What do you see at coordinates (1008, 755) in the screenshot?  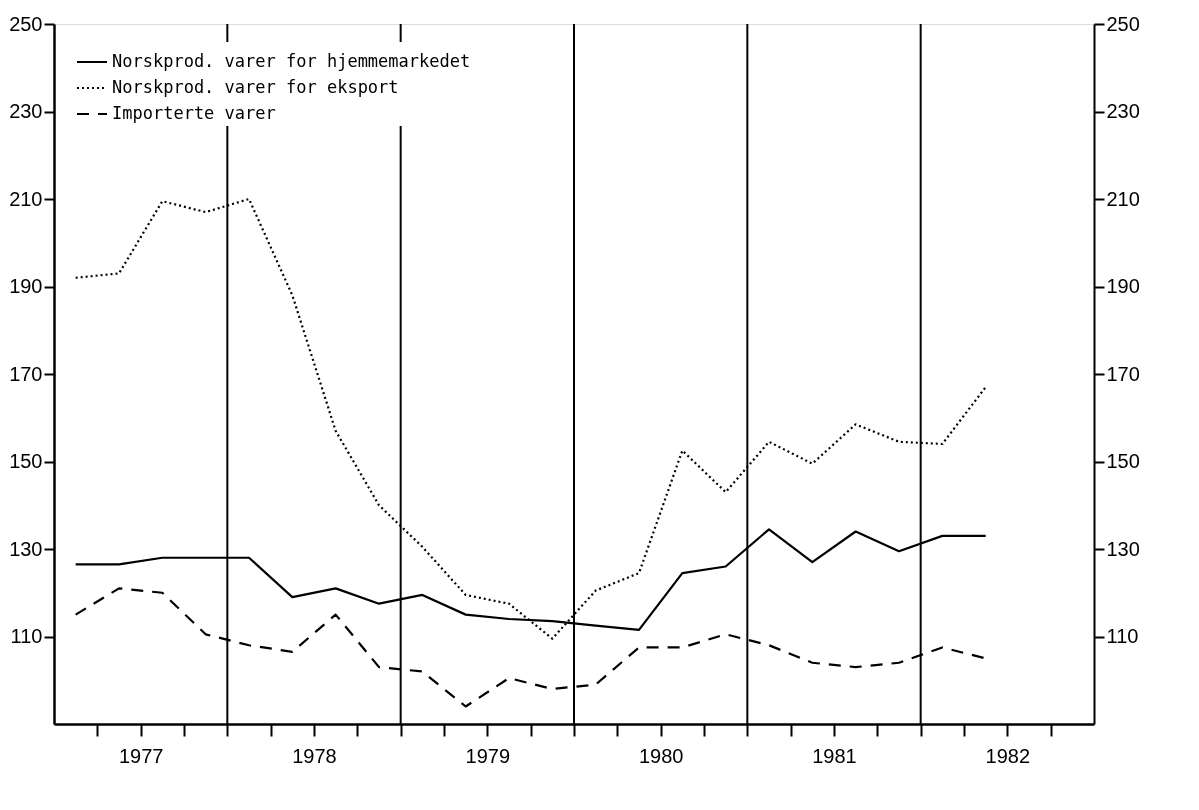 I see `x-tick-label: 1982` at bounding box center [1008, 755].